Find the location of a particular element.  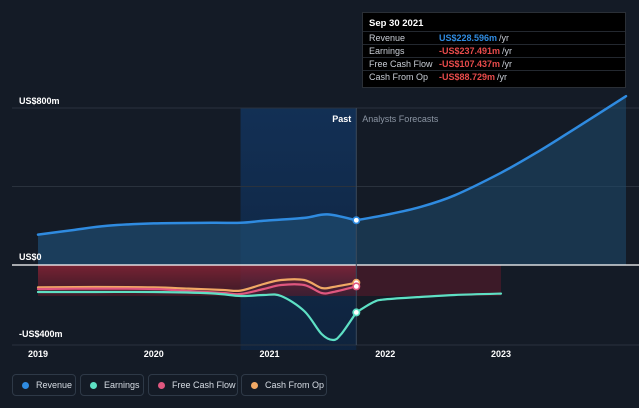

tooltip-label: Free Cash Flow is located at coordinates (401, 64).